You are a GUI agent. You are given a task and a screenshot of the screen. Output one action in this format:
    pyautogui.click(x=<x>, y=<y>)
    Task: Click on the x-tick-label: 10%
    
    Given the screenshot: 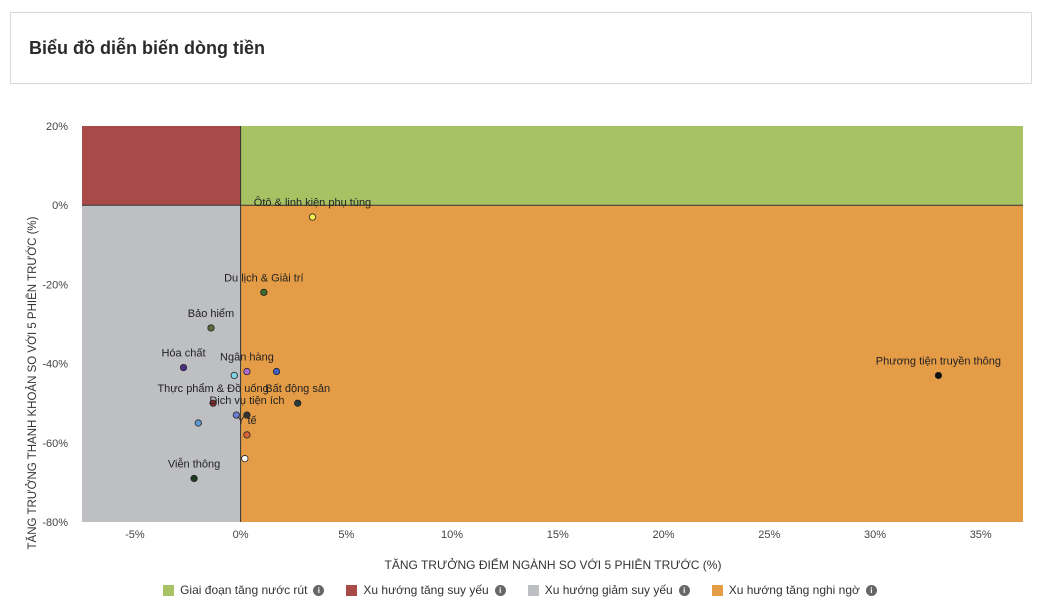 What is the action you would take?
    pyautogui.click(x=452, y=535)
    